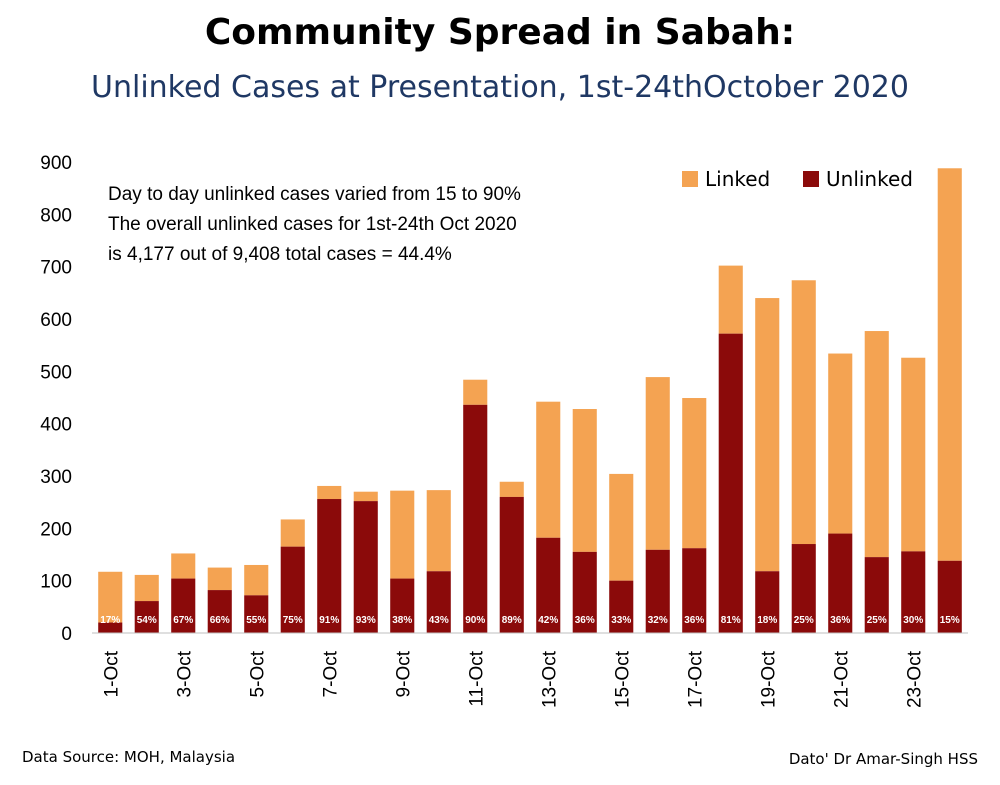 This screenshot has width=1000, height=785. I want to click on percent-label: 81%, so click(731, 620).